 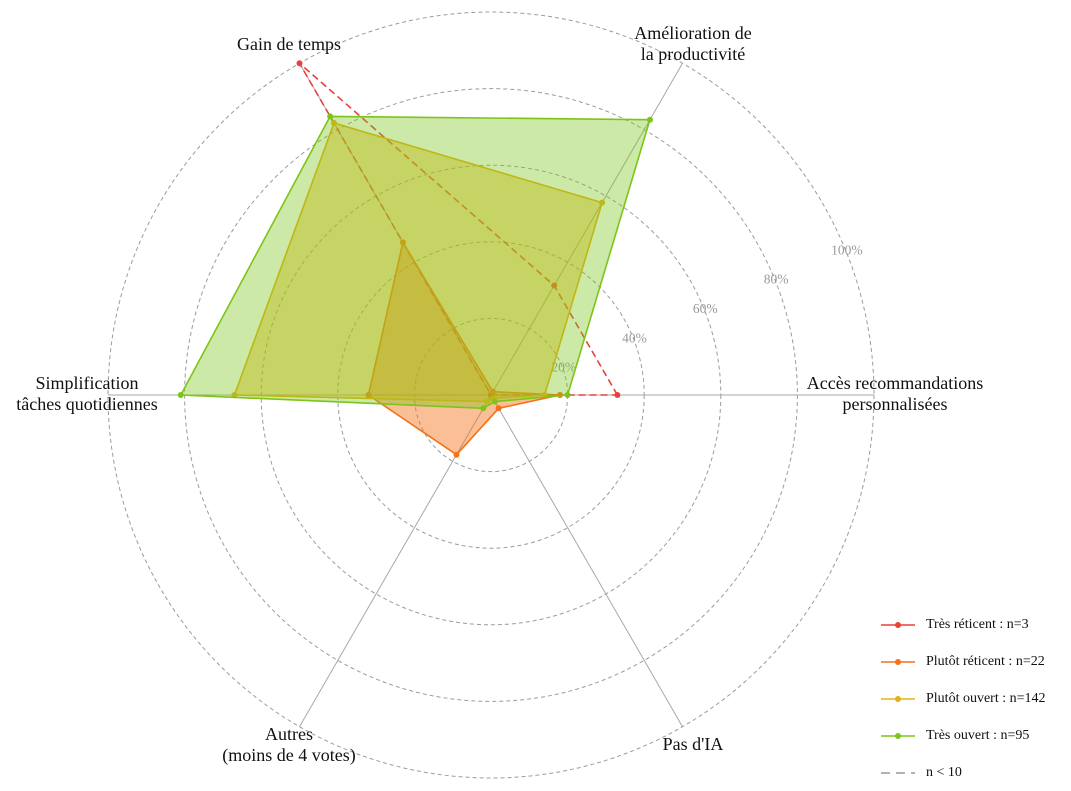 I want to click on r-tick-label: 80%, so click(x=776, y=279).